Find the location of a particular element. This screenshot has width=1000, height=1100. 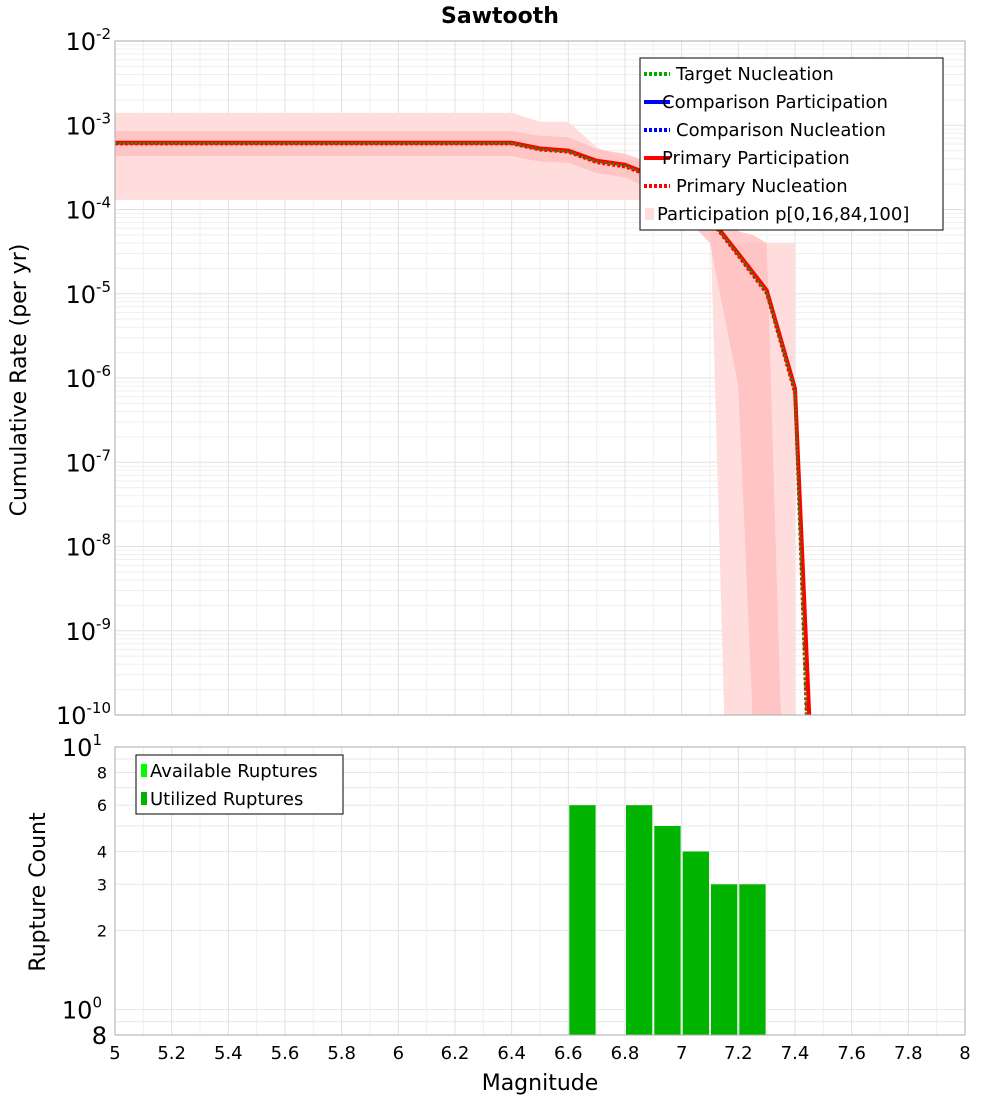

rate-y-tick-label: 10⁻⁵ is located at coordinates (88, 293).